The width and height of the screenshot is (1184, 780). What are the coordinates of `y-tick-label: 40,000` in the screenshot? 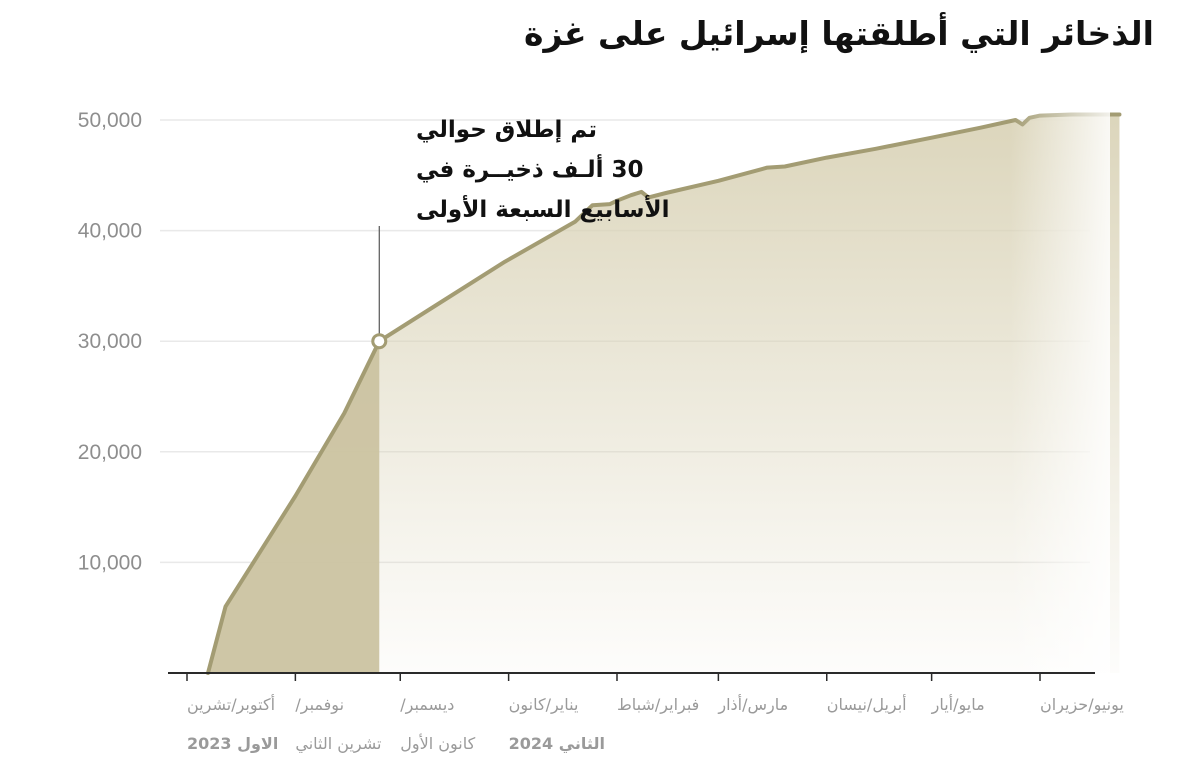 It's located at (110, 231).